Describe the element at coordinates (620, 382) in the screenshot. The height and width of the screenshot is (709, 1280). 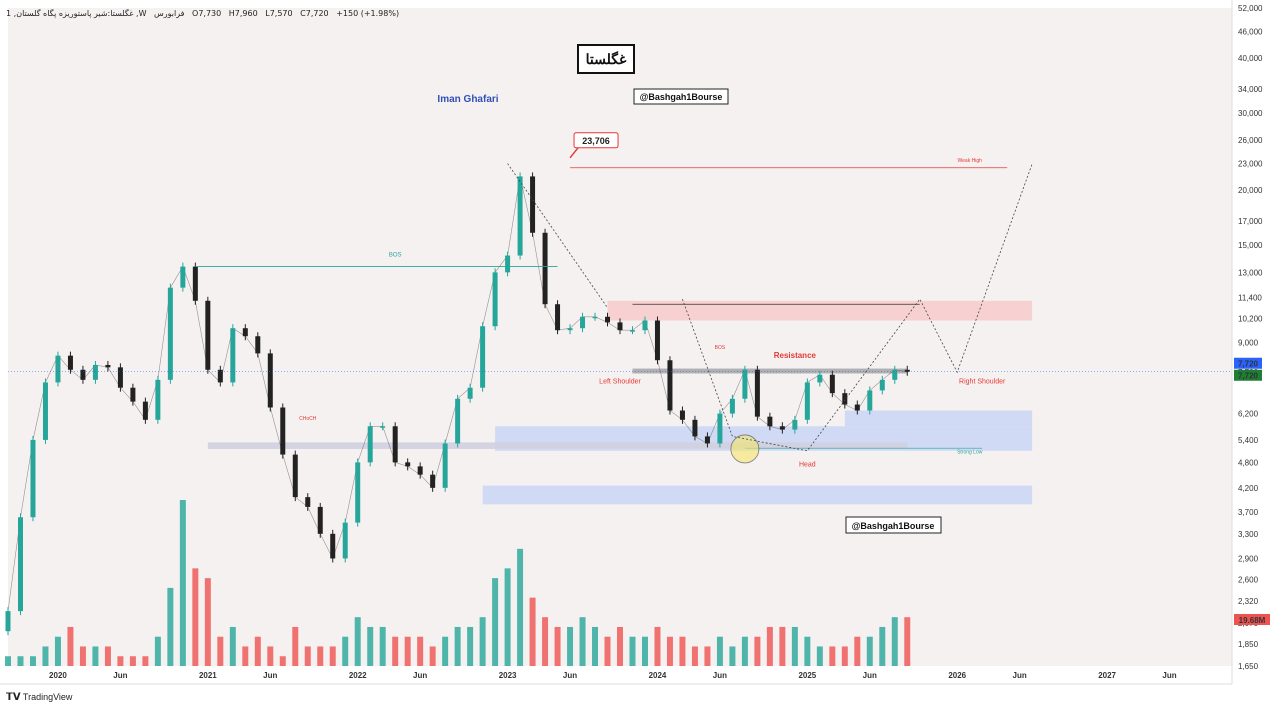
I see `left-shoulder-label: Left Shoulder` at that location.